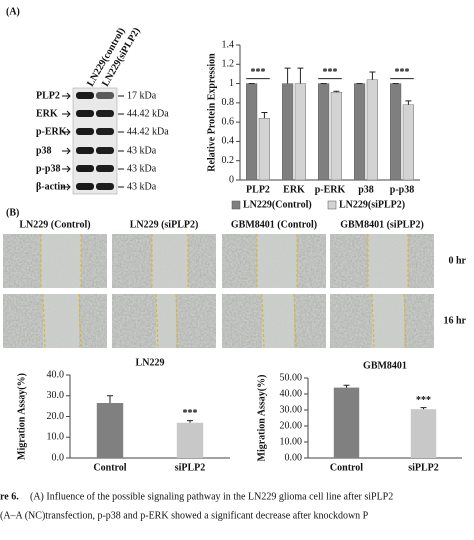 Image resolution: width=474 pixels, height=540 pixels. I want to click on chart-title: GBM8401, so click(385, 365).